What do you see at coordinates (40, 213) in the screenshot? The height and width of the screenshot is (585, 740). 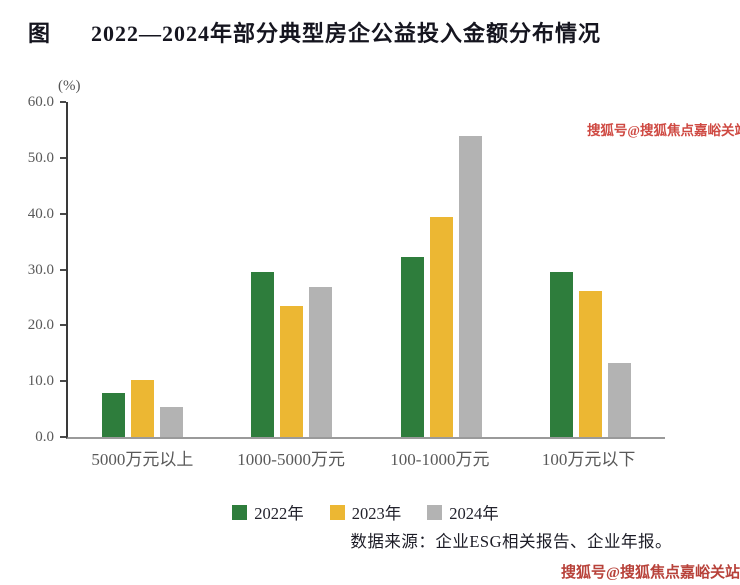 I see `y-tick-label: 40.0` at bounding box center [40, 213].